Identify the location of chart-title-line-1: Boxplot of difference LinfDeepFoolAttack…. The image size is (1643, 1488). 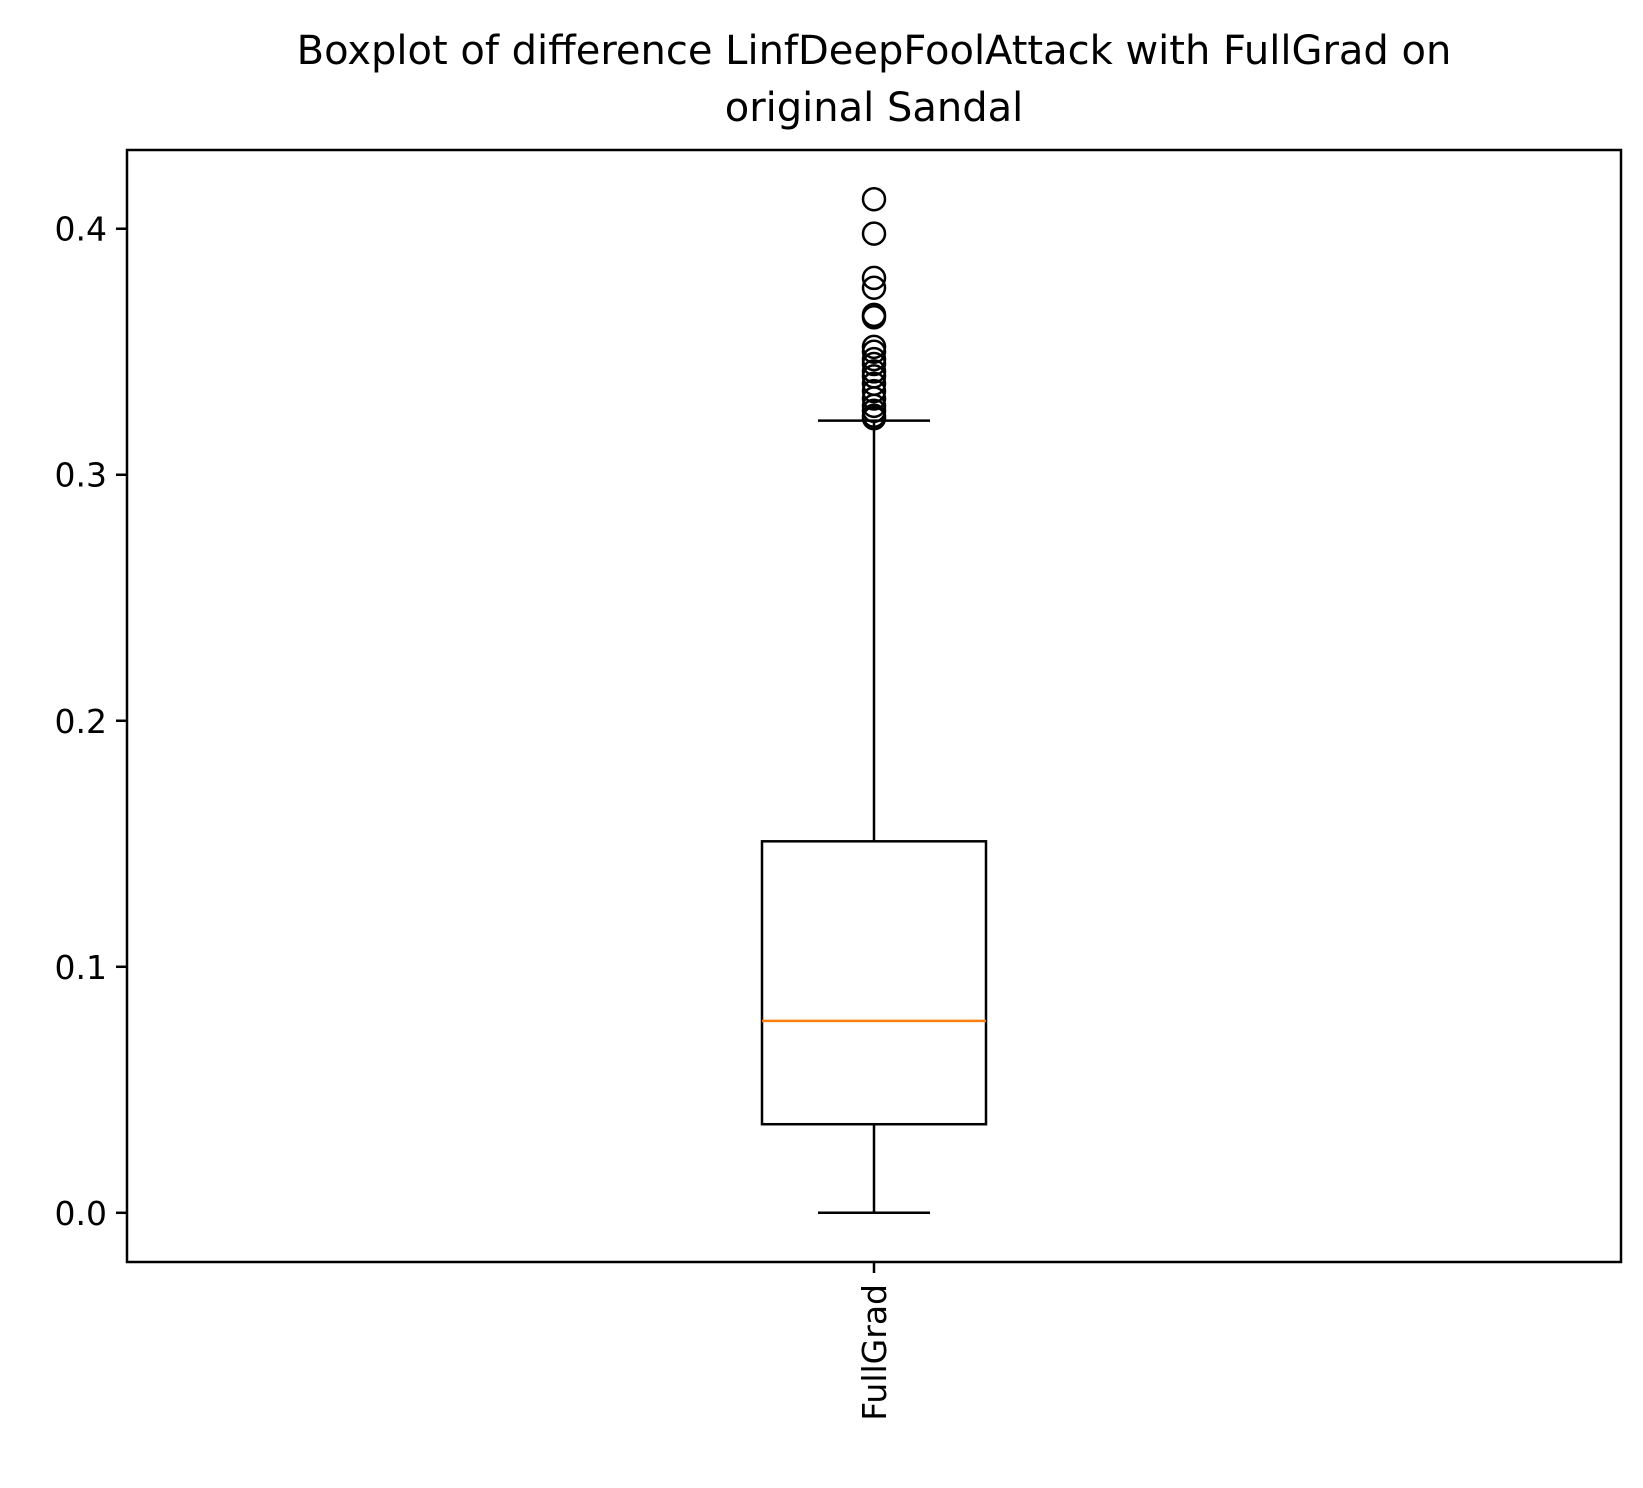
(874, 51).